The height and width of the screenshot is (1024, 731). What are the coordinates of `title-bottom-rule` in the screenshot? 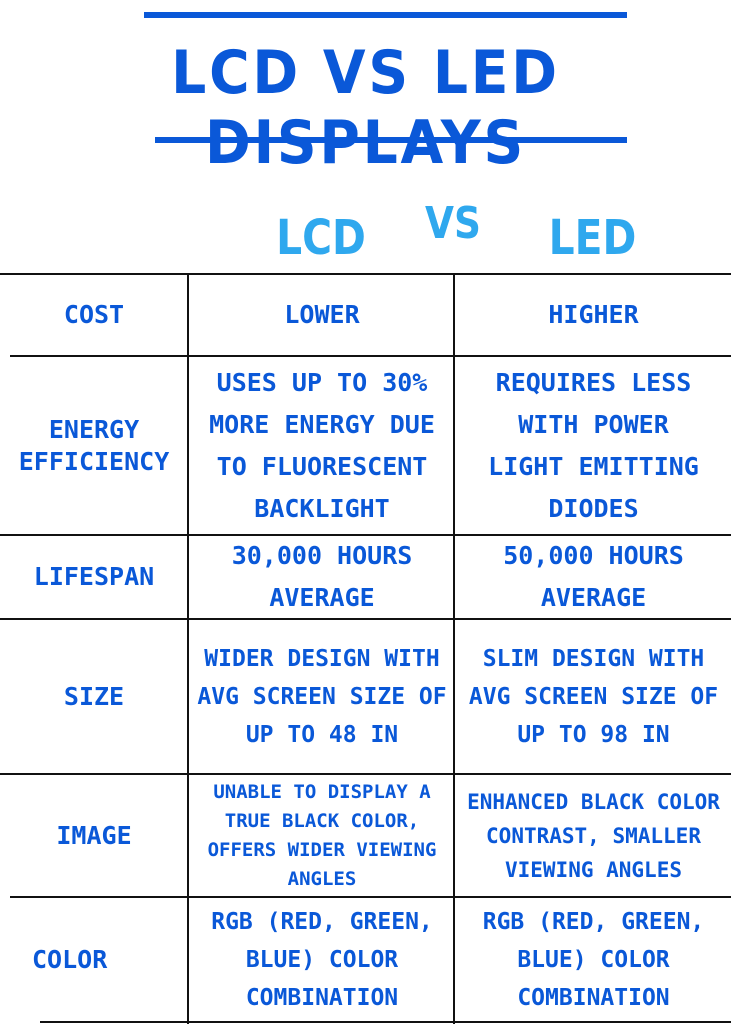 It's located at (391, 140).